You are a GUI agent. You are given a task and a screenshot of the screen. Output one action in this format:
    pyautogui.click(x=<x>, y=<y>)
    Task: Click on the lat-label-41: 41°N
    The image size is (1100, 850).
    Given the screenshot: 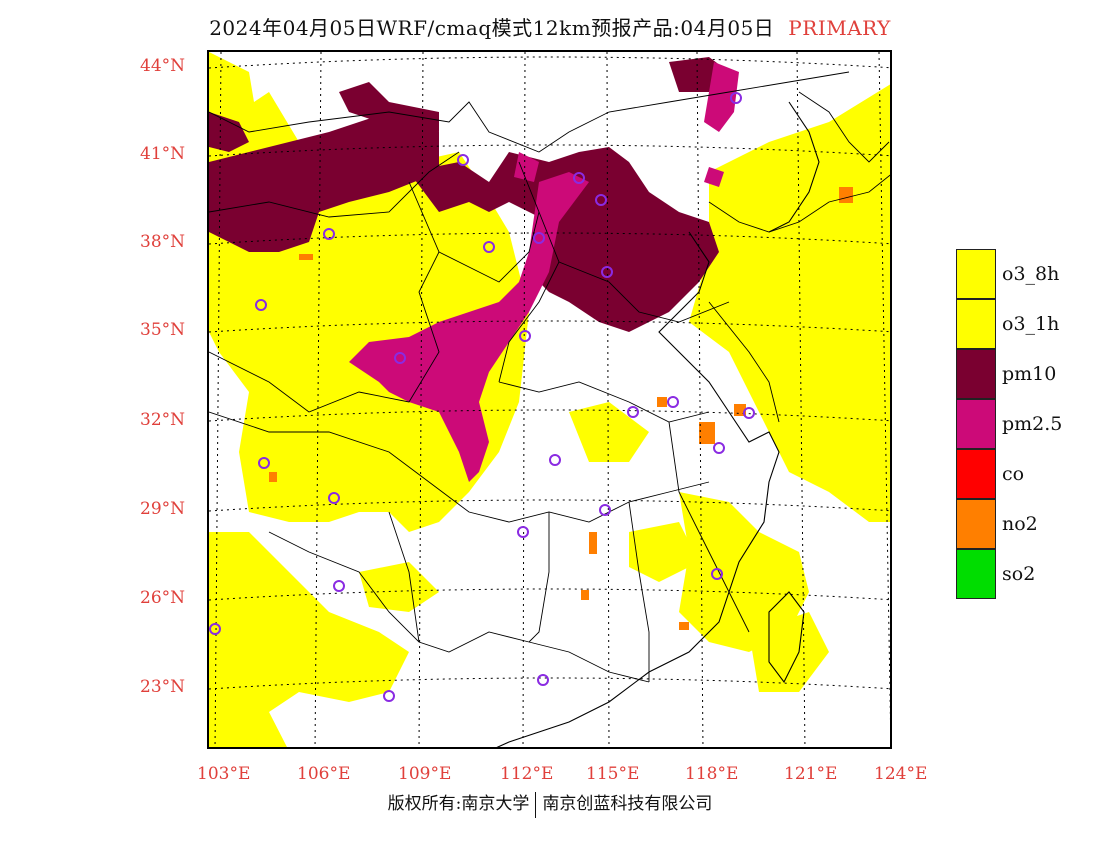 What is the action you would take?
    pyautogui.click(x=163, y=154)
    